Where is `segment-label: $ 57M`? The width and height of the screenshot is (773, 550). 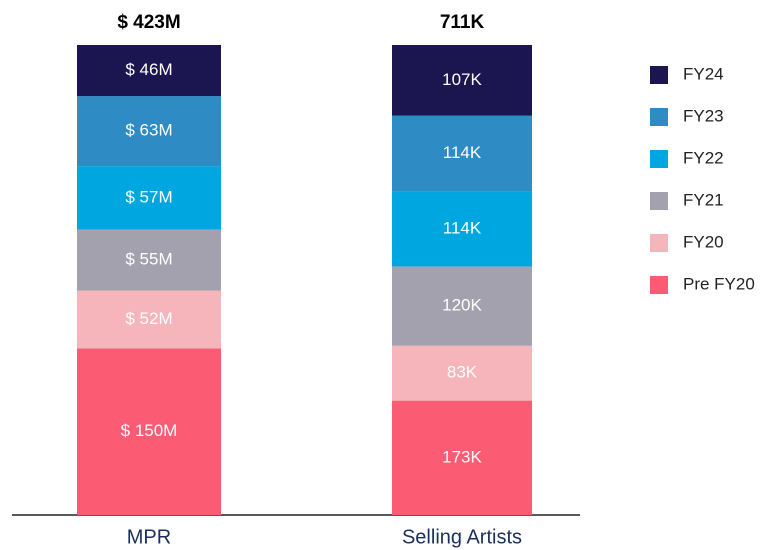 segment-label: $ 57M is located at coordinates (148, 196).